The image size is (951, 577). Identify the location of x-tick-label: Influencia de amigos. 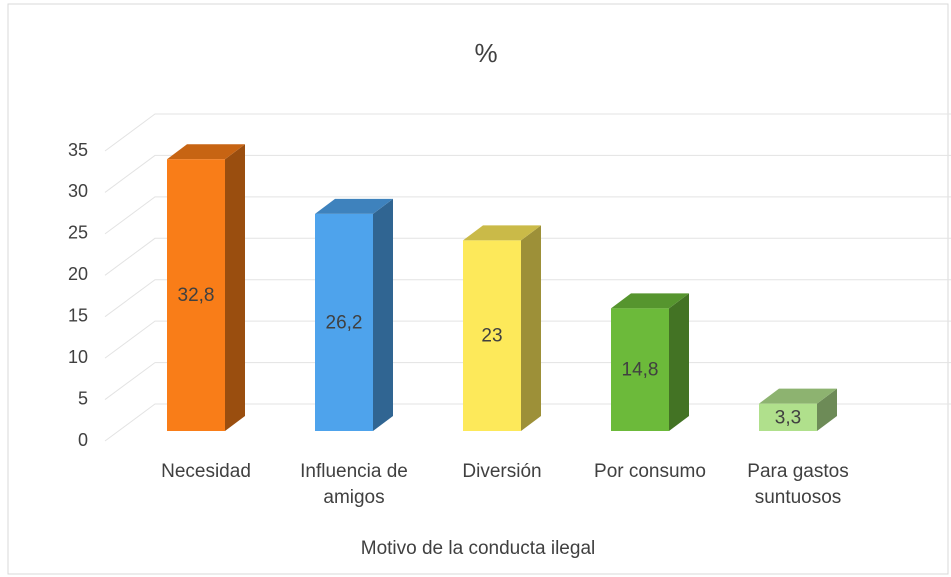
(354, 484).